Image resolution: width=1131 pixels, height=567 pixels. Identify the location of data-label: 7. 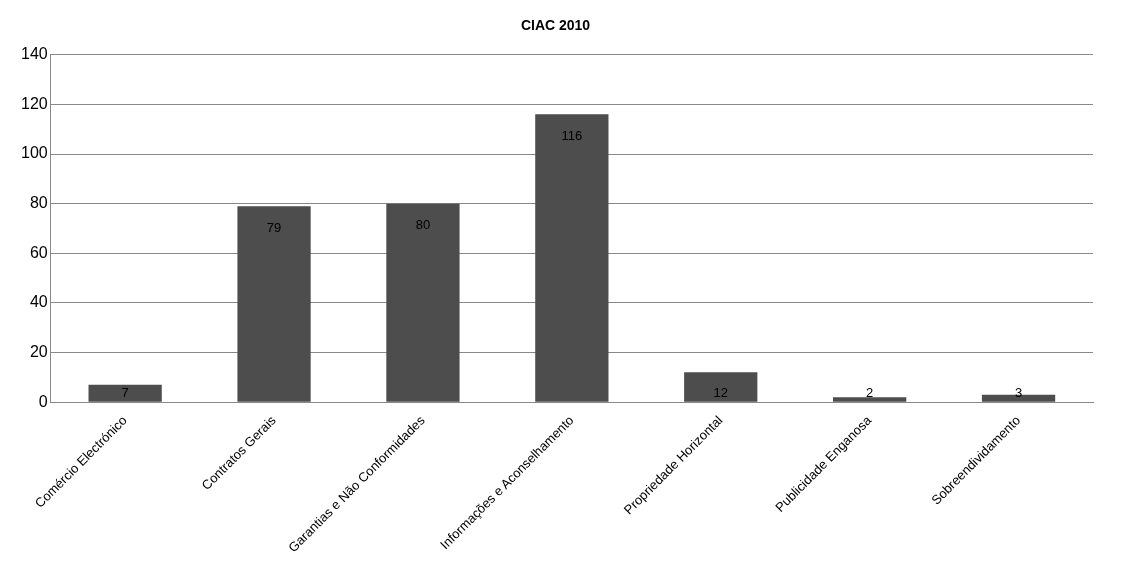
(125, 393).